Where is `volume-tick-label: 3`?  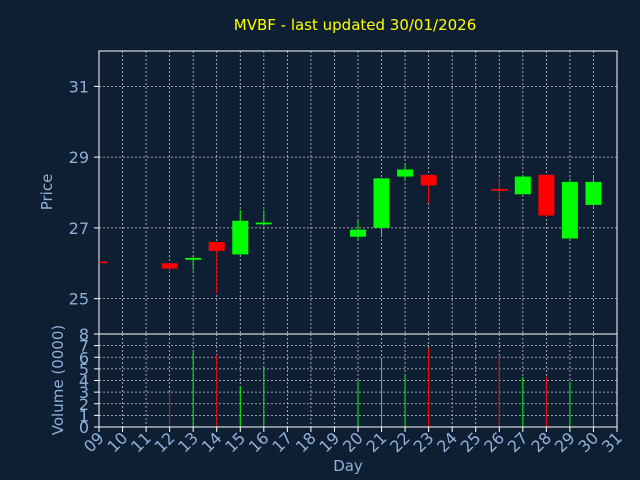
volume-tick-label: 3 is located at coordinates (84, 392).